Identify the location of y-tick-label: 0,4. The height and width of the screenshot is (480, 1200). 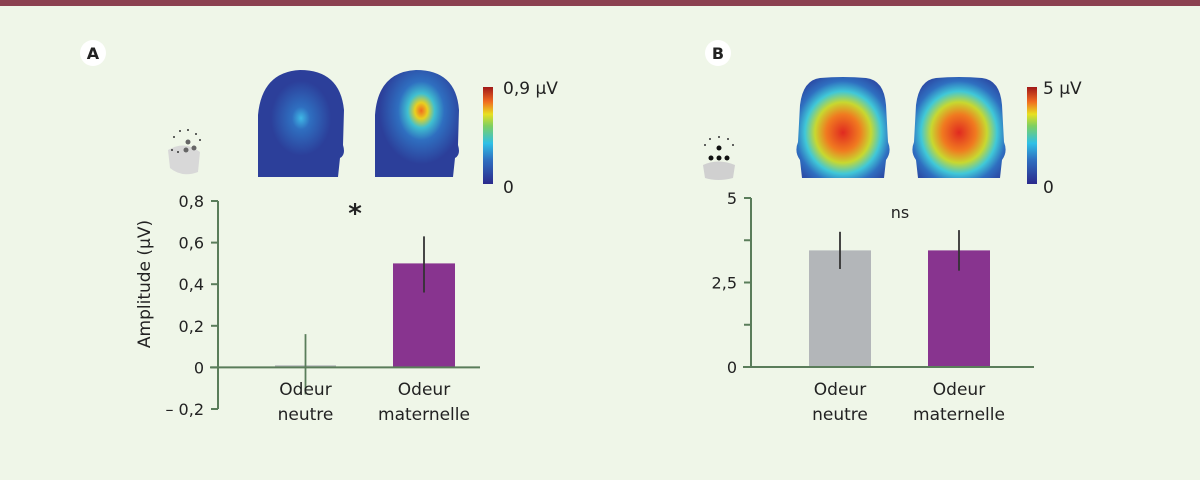
(191, 284).